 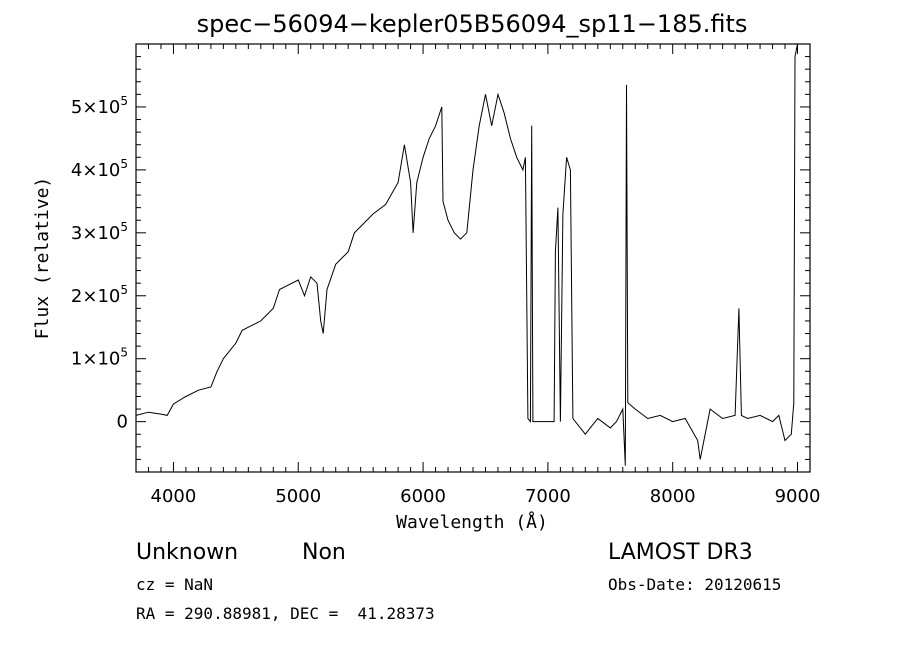 I want to click on y-tick-label: 5×10⁵, so click(x=99, y=106).